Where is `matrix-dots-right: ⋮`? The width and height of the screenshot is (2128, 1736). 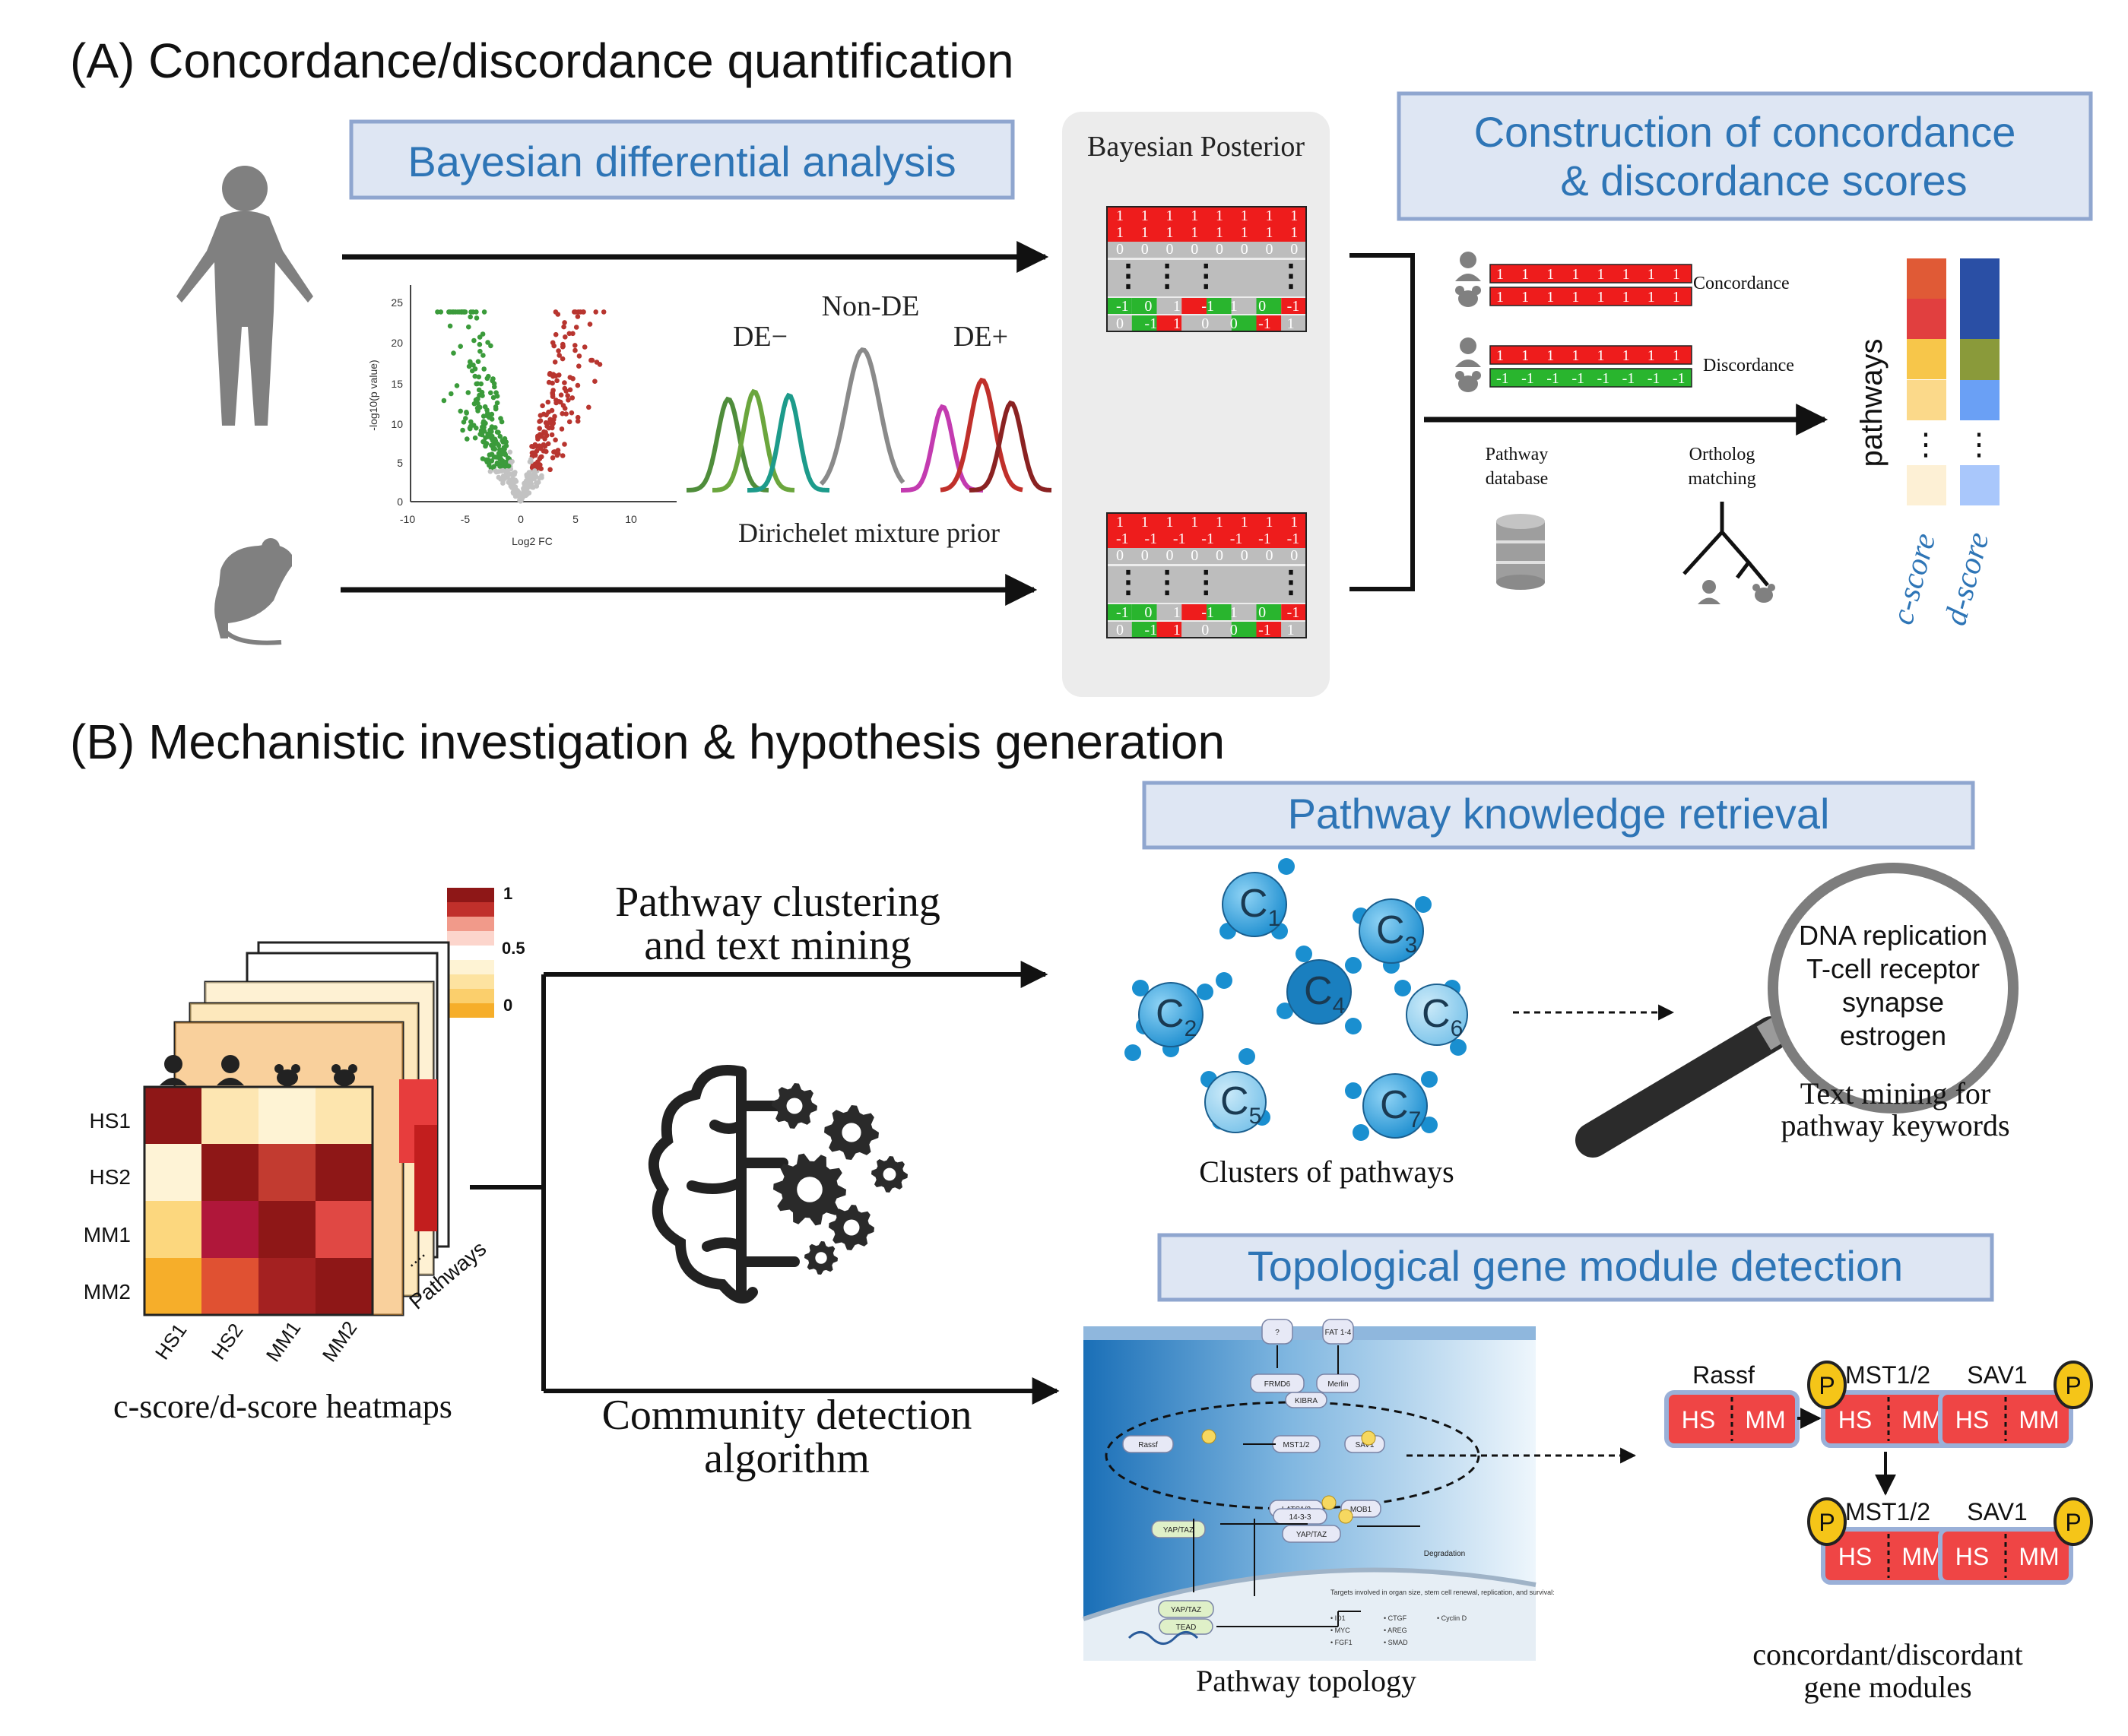 matrix-dots-right: ⋮ is located at coordinates (1291, 582).